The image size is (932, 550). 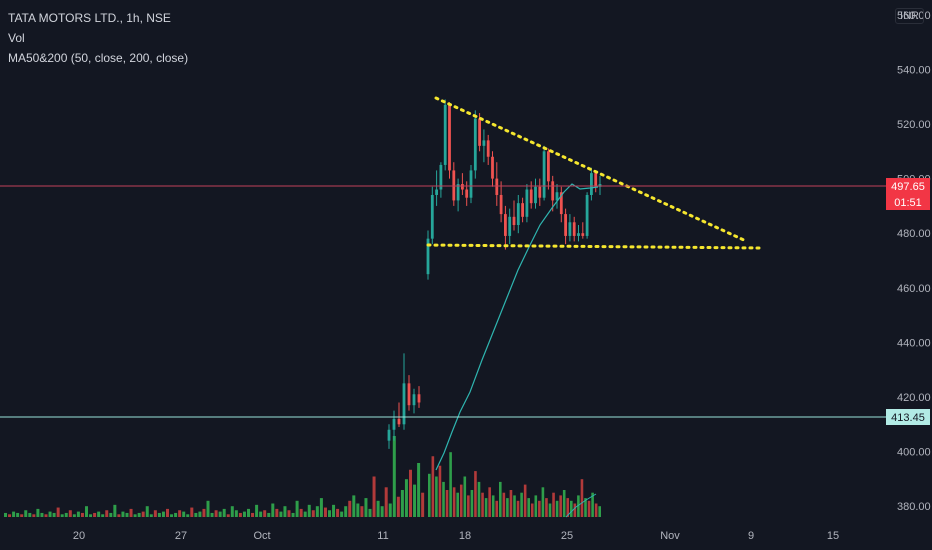 What do you see at coordinates (914, 453) in the screenshot?
I see `y-tick-label: 400.00` at bounding box center [914, 453].